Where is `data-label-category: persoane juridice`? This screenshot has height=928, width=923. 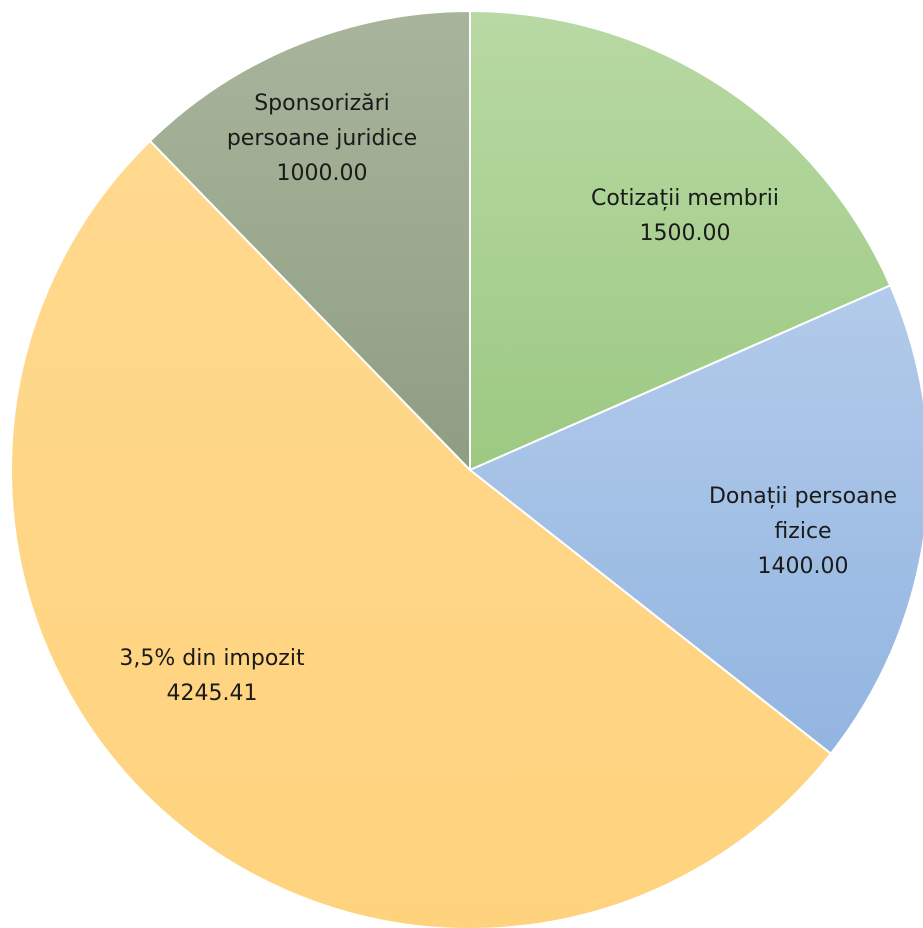 data-label-category: persoane juridice is located at coordinates (322, 138).